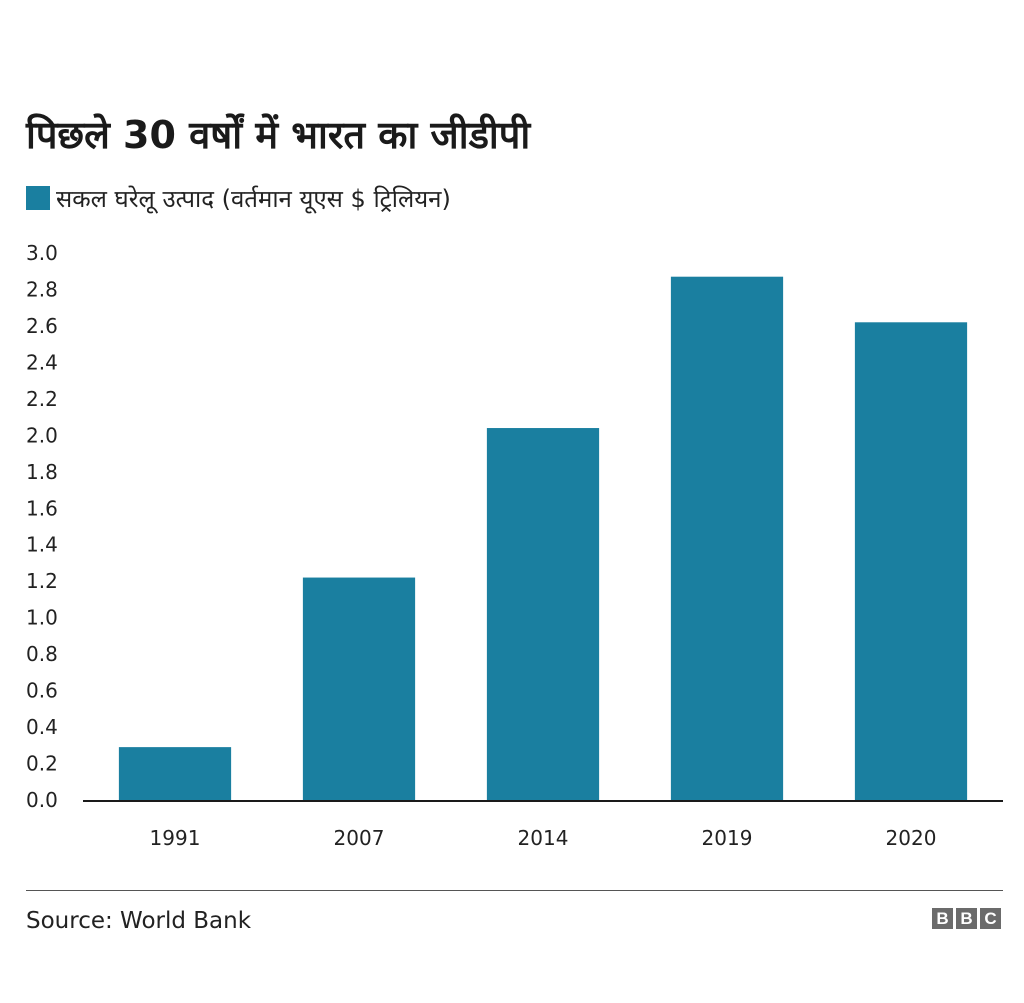  I want to click on y-tick-label: 2.0, so click(42, 435).